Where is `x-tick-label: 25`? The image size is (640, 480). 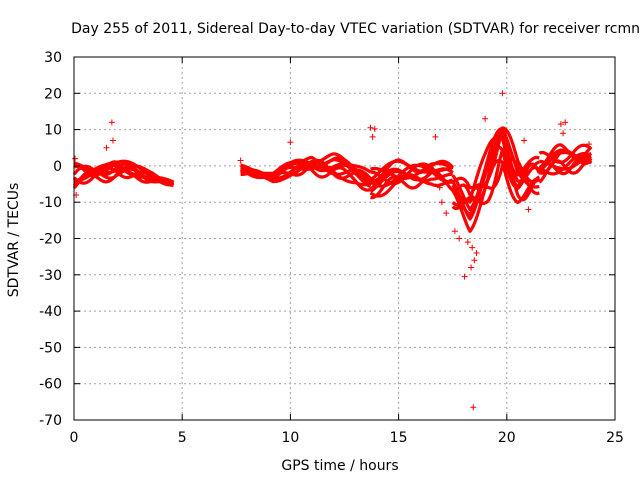 x-tick-label: 25 is located at coordinates (615, 438).